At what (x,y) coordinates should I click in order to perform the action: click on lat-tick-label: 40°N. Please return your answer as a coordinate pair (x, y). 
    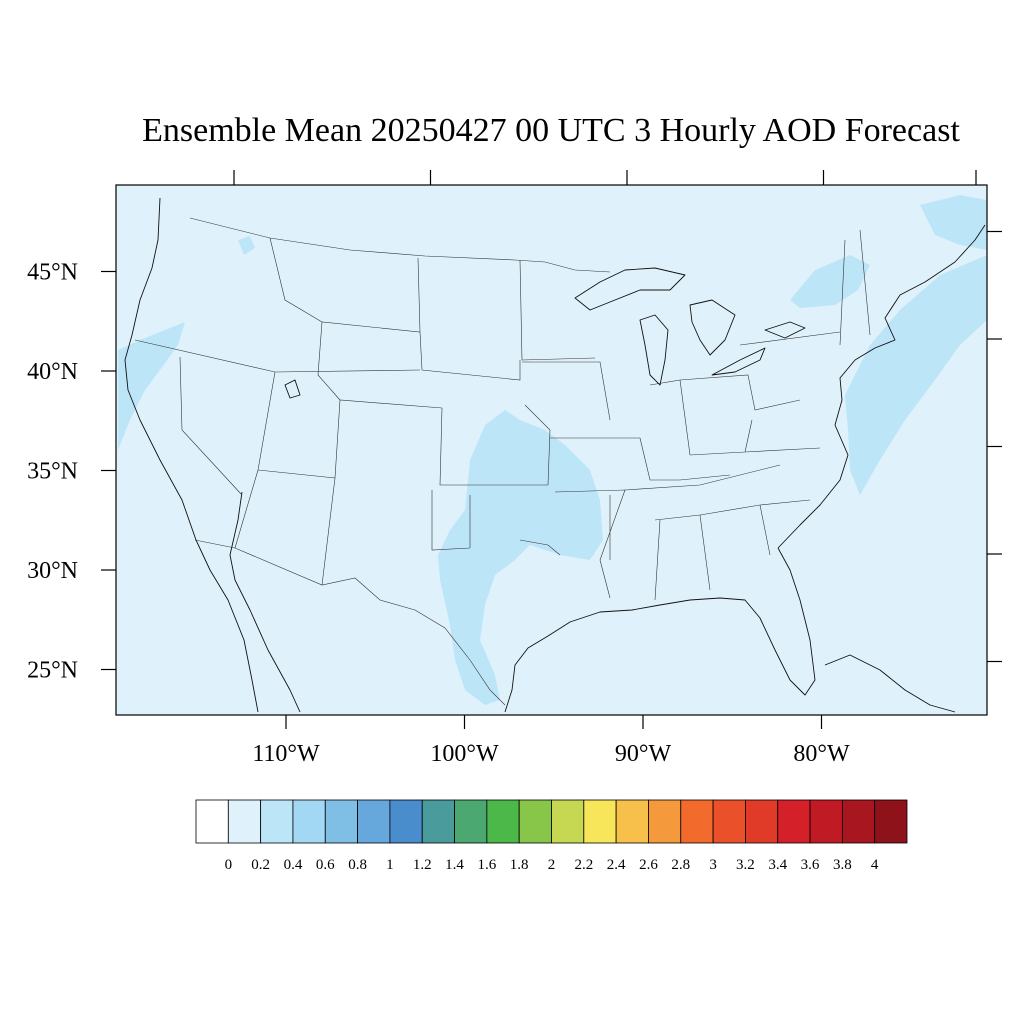
    Looking at the image, I should click on (52, 372).